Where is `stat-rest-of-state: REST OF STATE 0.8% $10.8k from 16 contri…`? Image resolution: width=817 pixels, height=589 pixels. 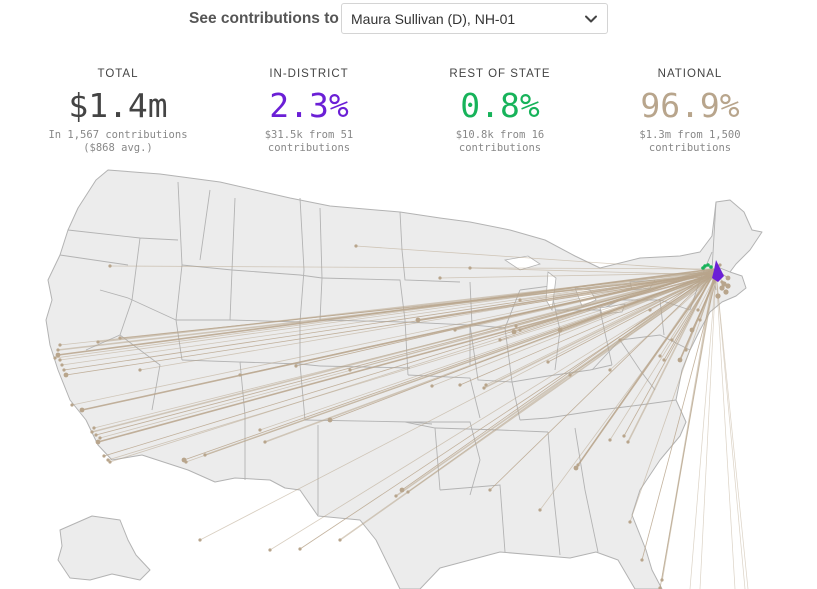 stat-rest-of-state: REST OF STATE 0.8% $10.8k from 16 contri… is located at coordinates (500, 109).